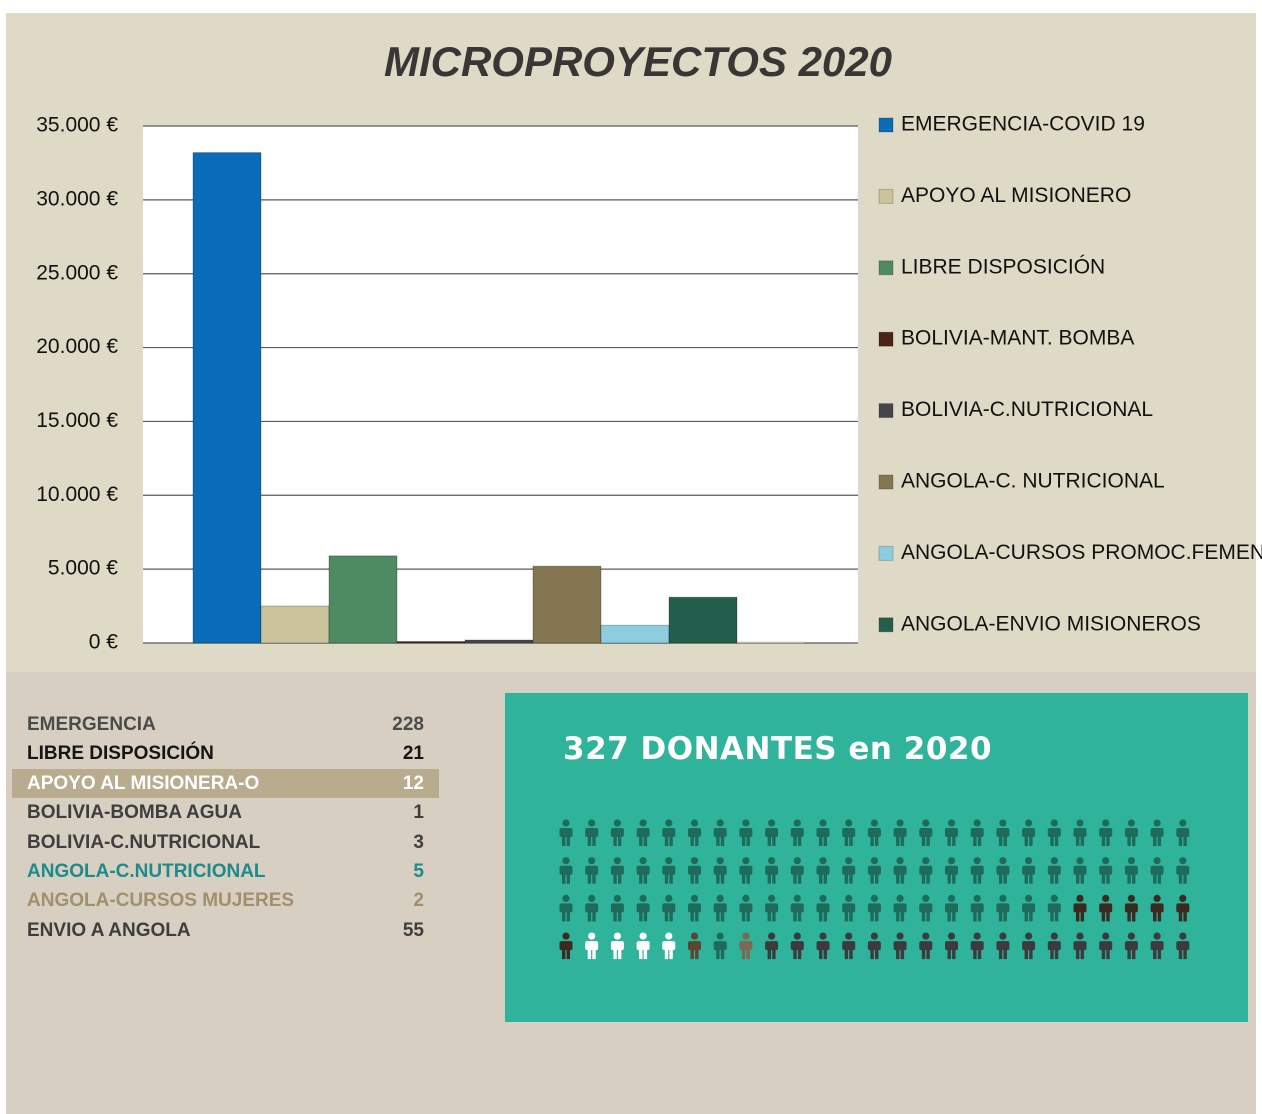  What do you see at coordinates (886, 625) in the screenshot?
I see `legend-swatch` at bounding box center [886, 625].